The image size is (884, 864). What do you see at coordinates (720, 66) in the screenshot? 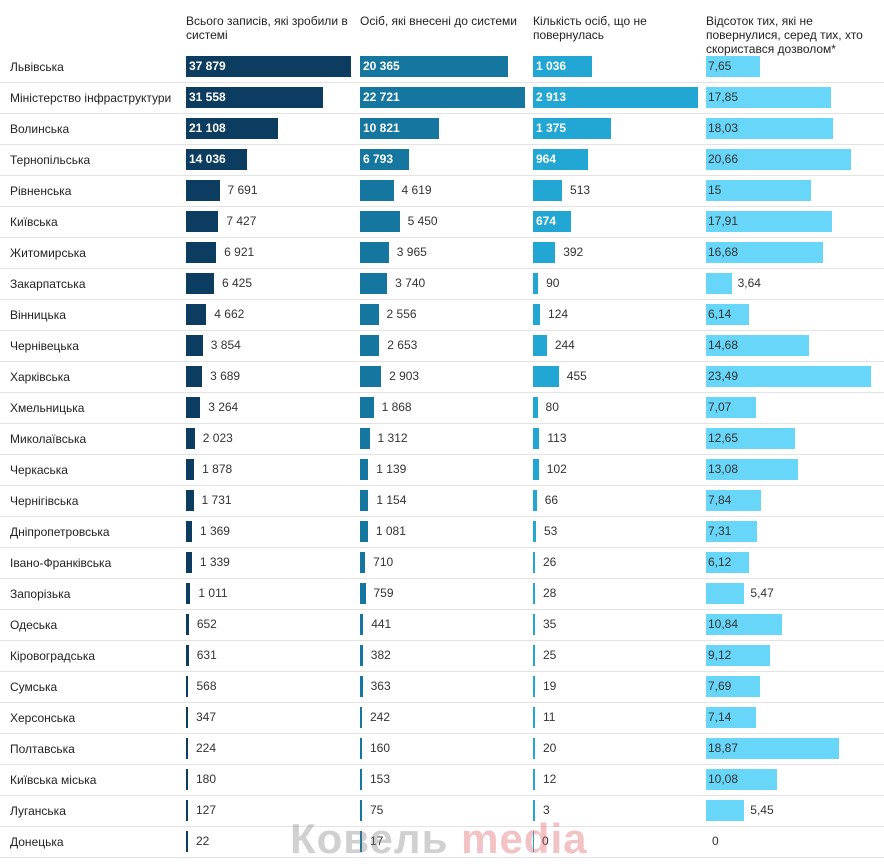
I see `value-percent: 7,65` at bounding box center [720, 66].